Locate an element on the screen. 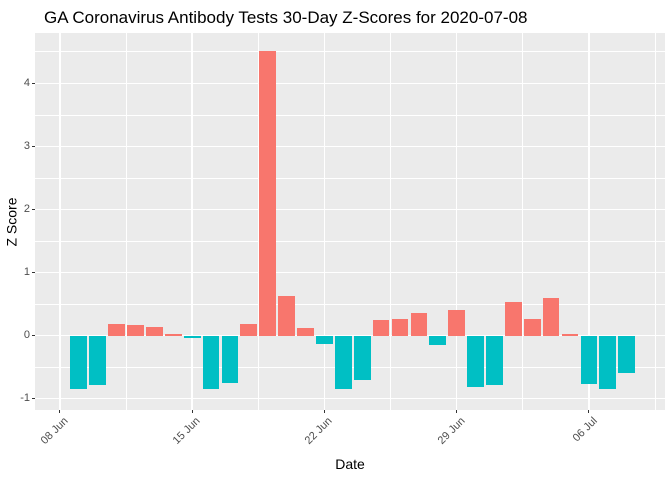  y-tick-label: 2 is located at coordinates (26, 209).